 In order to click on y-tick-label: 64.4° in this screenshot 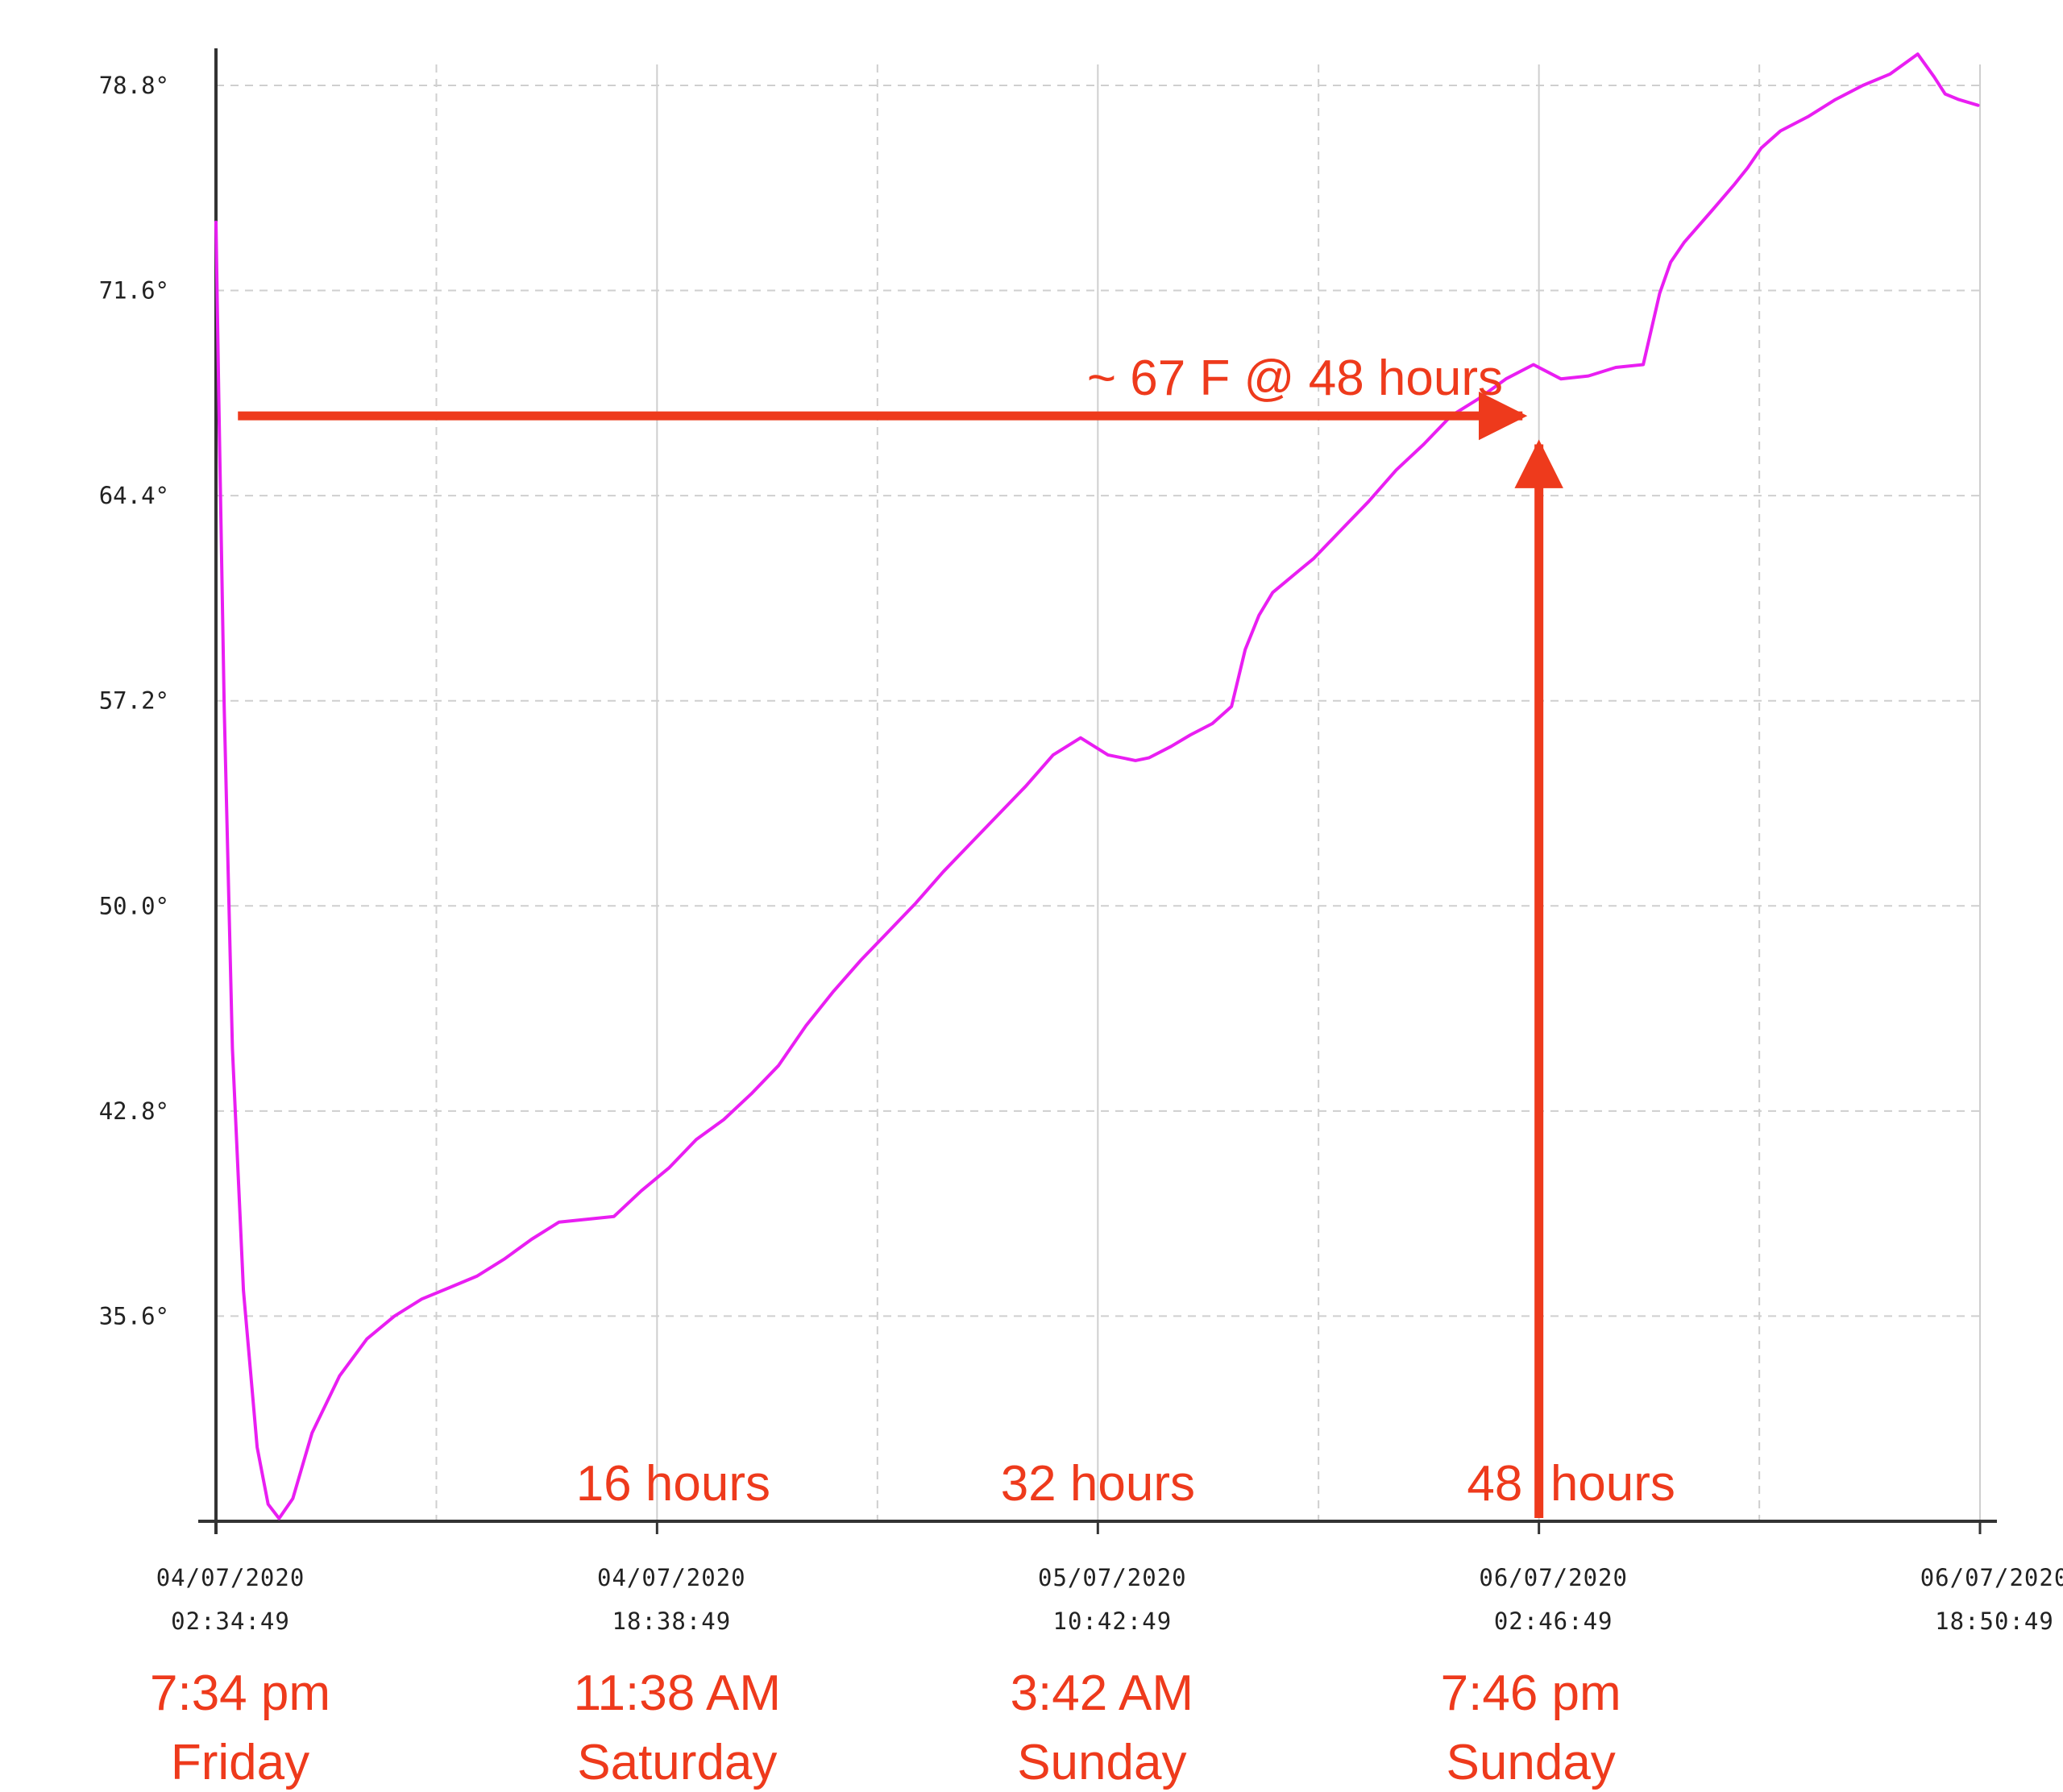, I will do `click(134, 495)`.